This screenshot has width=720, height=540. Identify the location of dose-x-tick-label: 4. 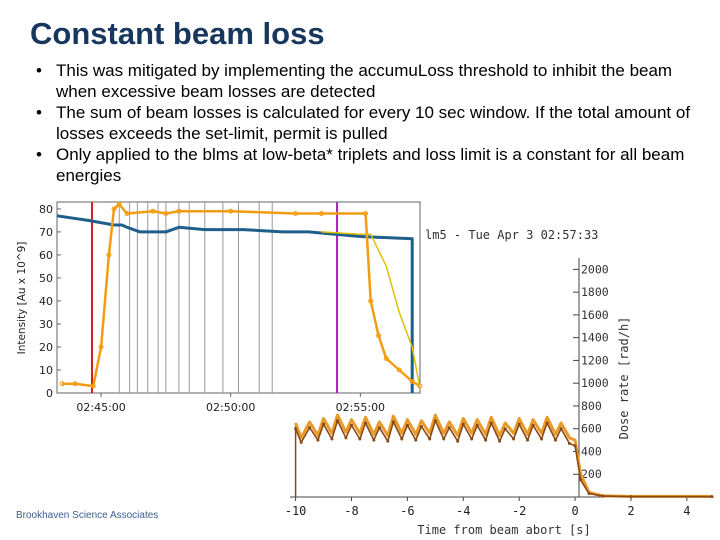
(686, 511).